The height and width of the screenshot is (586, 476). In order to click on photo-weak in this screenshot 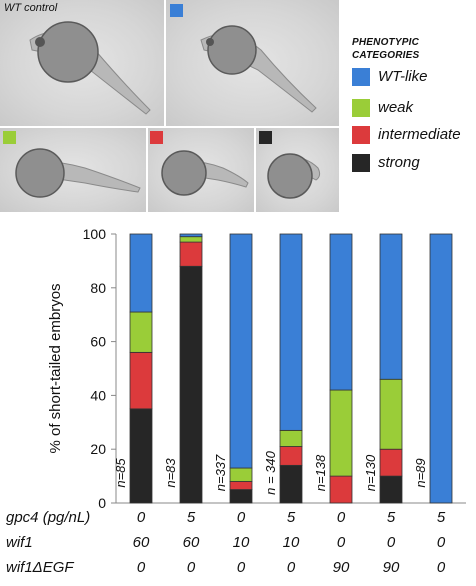, I will do `click(73, 170)`.